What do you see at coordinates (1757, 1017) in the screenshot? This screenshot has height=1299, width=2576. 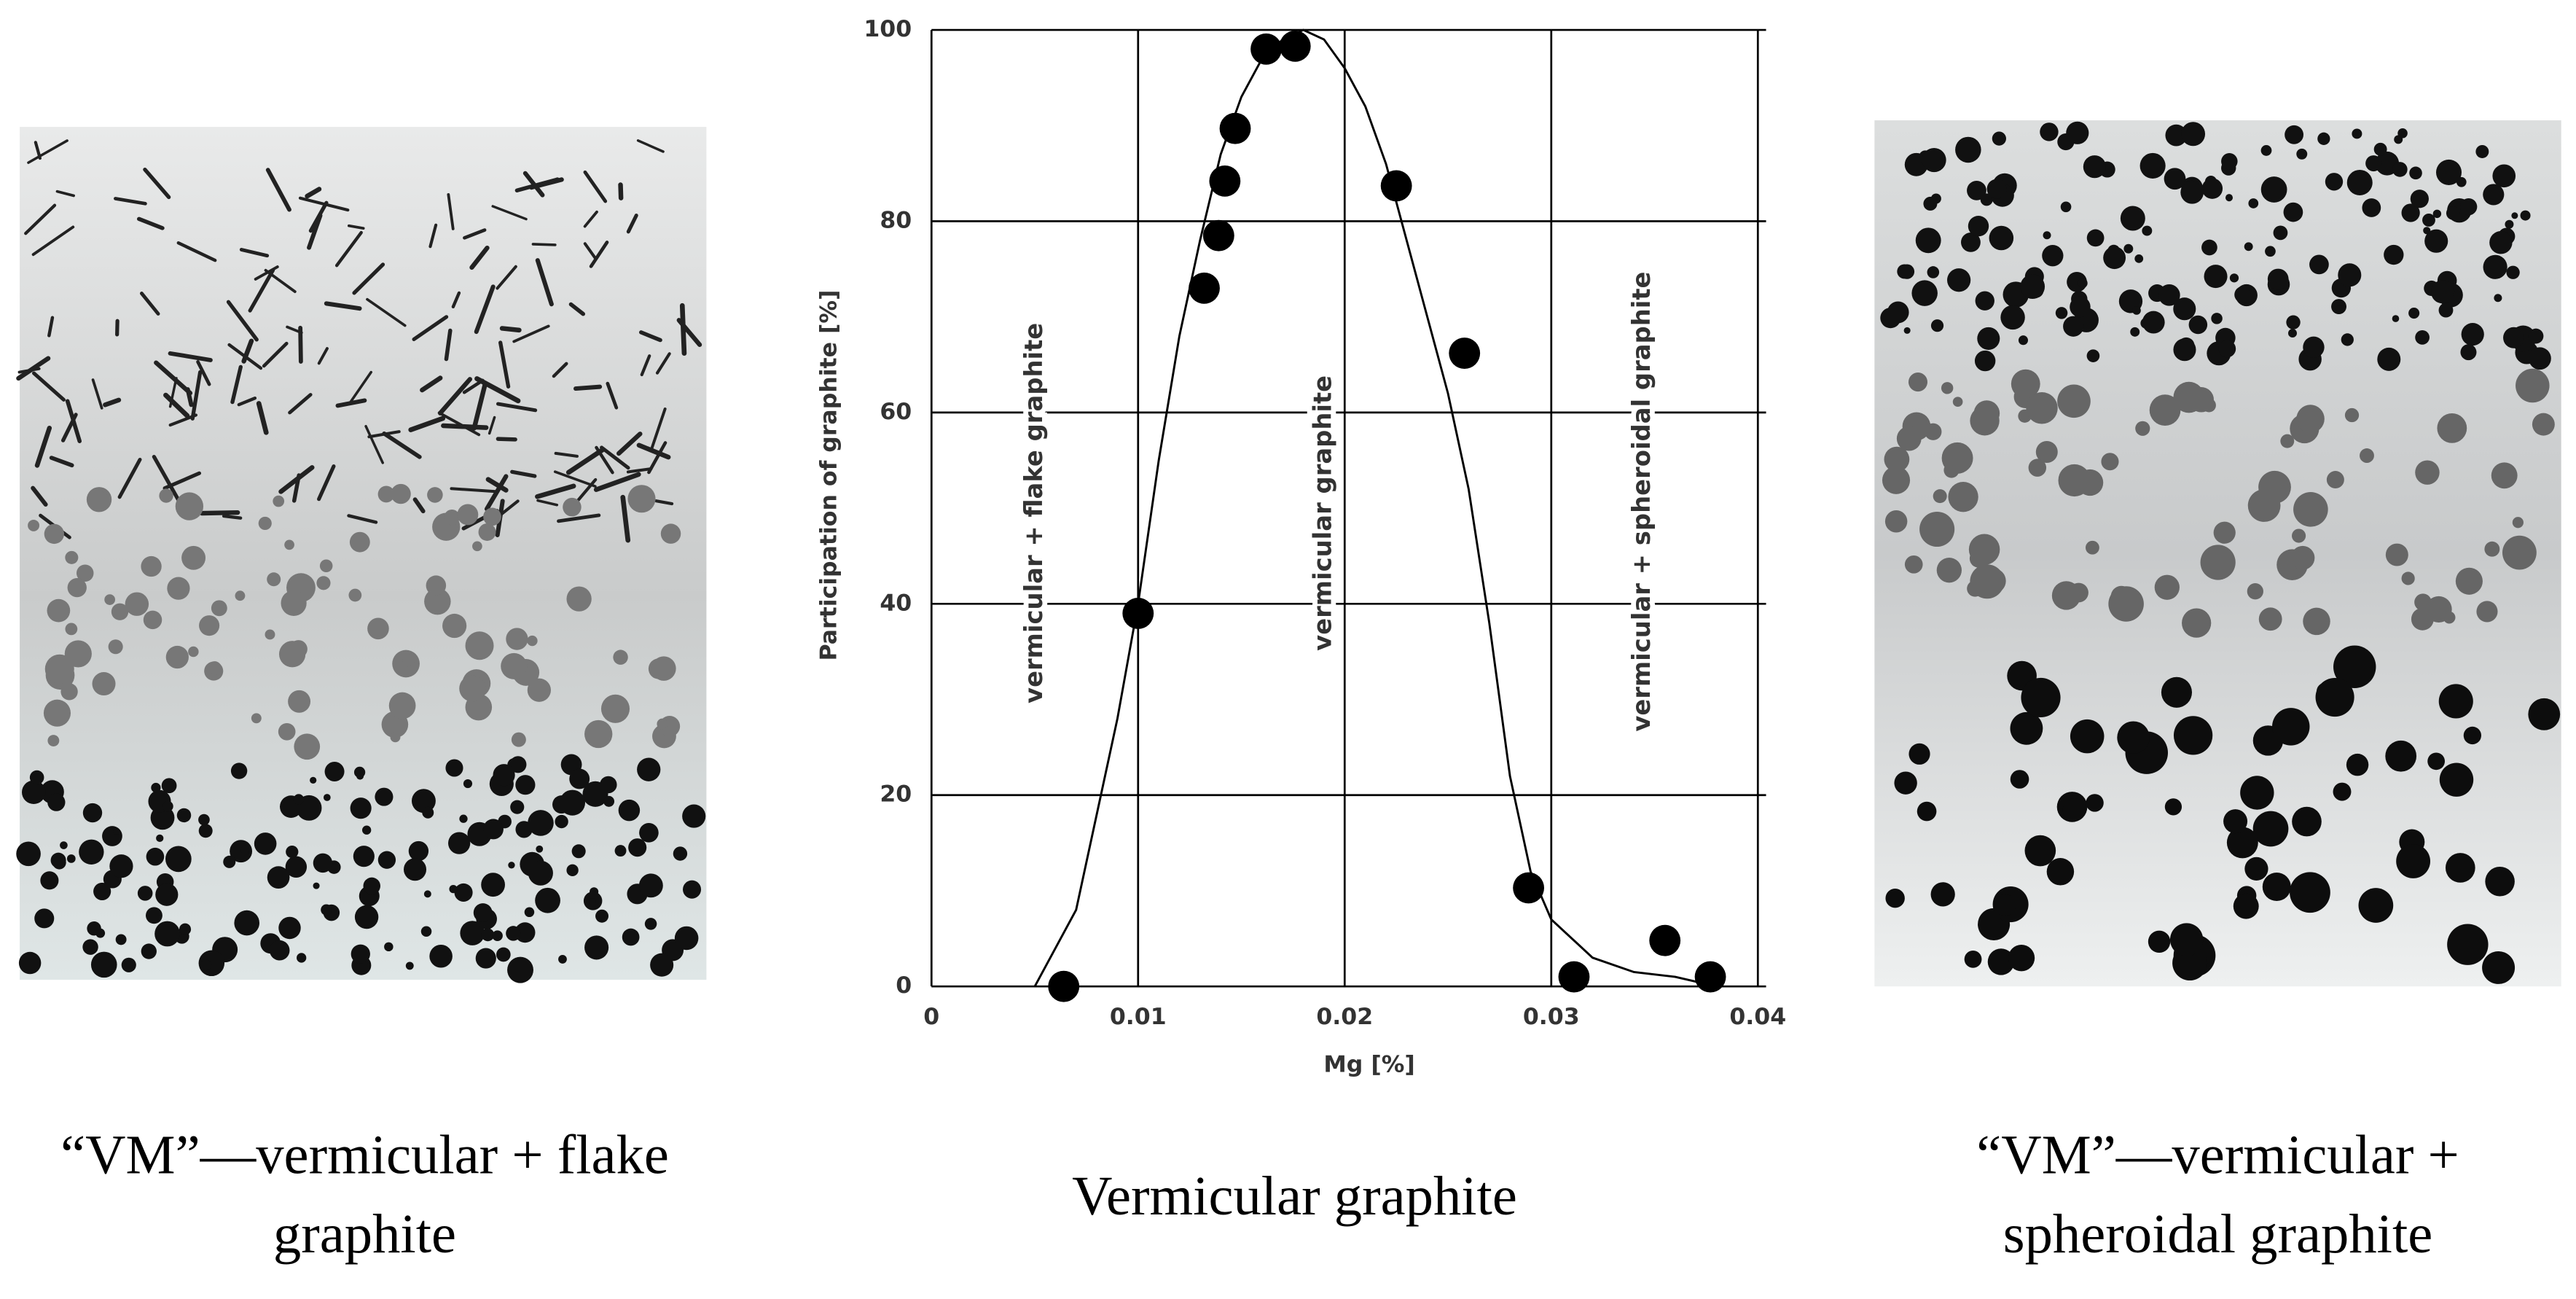 I see `x-tick-label: 0.04` at bounding box center [1757, 1017].